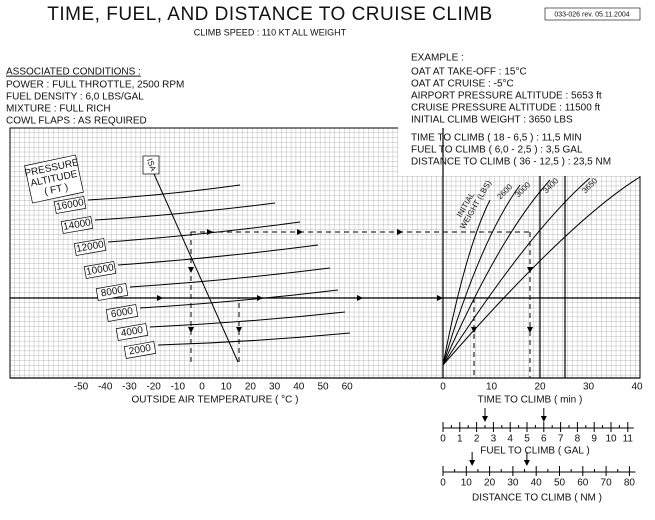  I want to click on altitude-label: 4000, so click(132, 332).